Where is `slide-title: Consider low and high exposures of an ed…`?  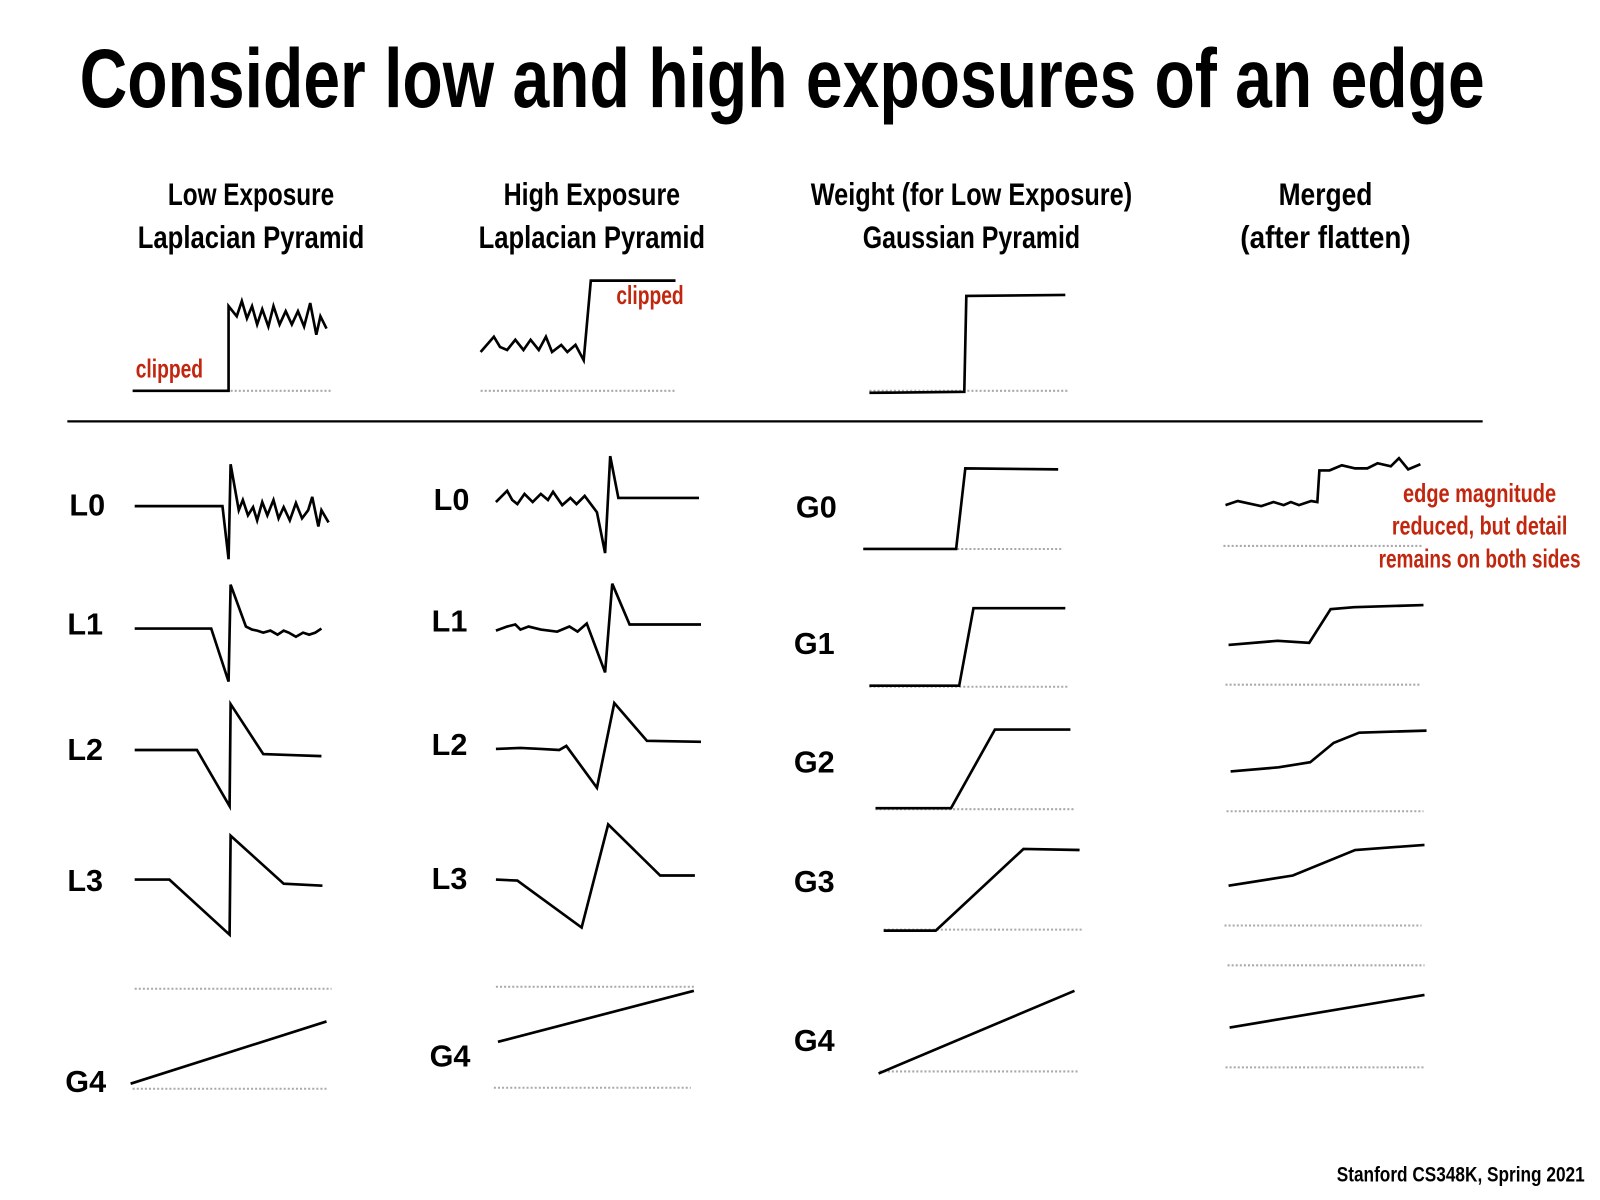 slide-title: Consider low and high exposures of an ed… is located at coordinates (782, 78).